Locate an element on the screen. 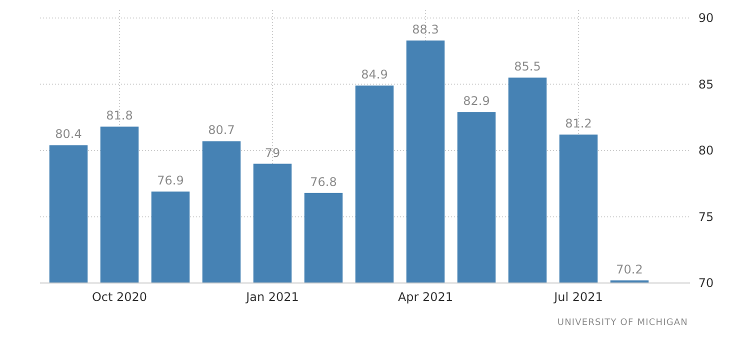 This screenshot has width=730, height=341. data-label: 82.9 is located at coordinates (476, 101).